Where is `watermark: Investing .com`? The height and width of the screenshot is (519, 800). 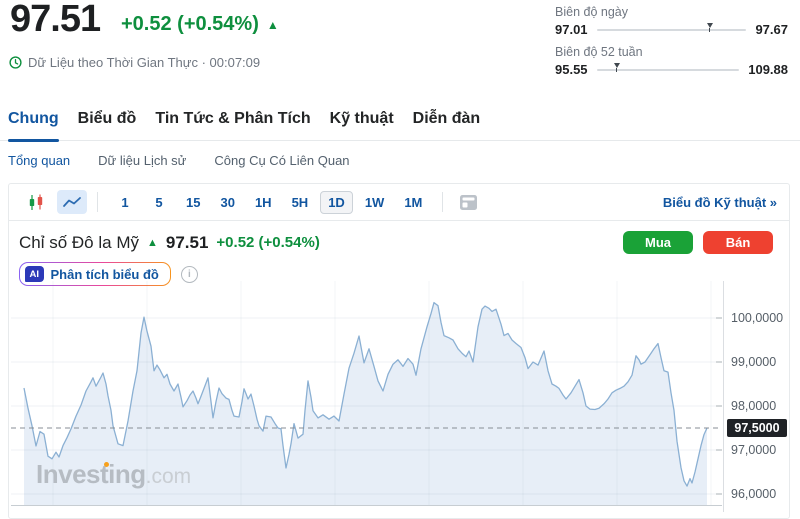
watermark: Investing .com is located at coordinates (113, 474).